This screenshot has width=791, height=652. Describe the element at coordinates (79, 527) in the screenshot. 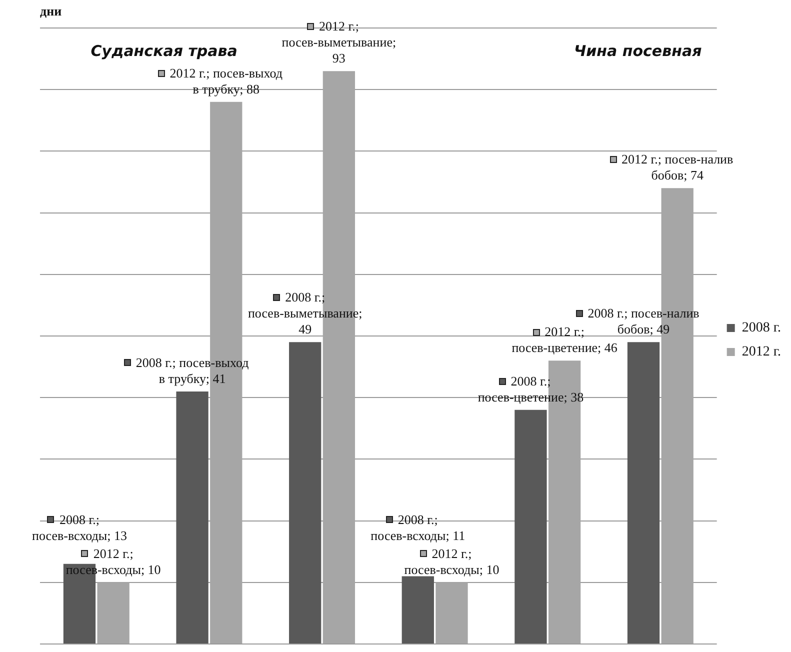

I see `data-label: 2008 г.; посев-всходы; 13` at that location.